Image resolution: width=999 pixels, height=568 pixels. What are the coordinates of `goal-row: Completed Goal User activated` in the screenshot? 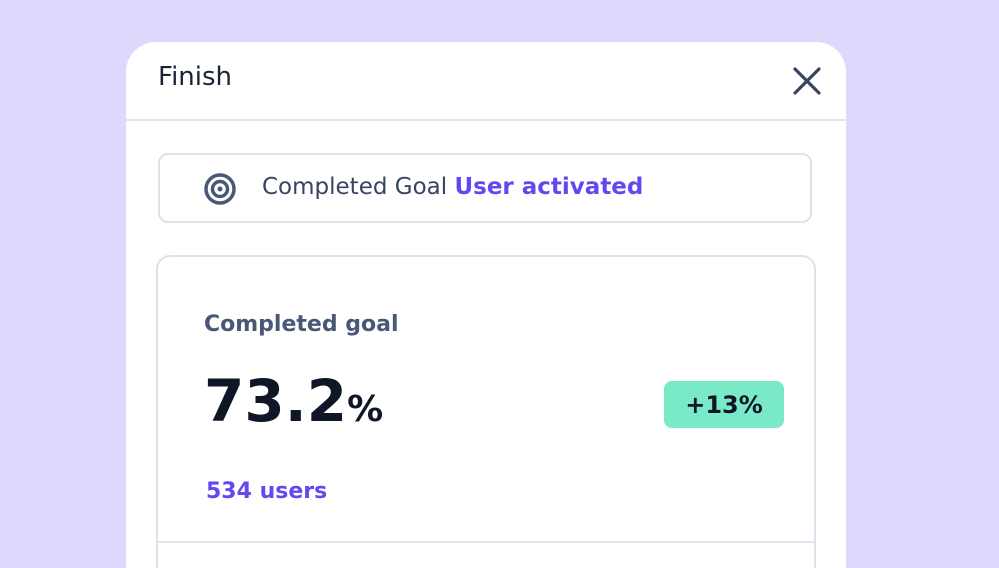 It's located at (485, 188).